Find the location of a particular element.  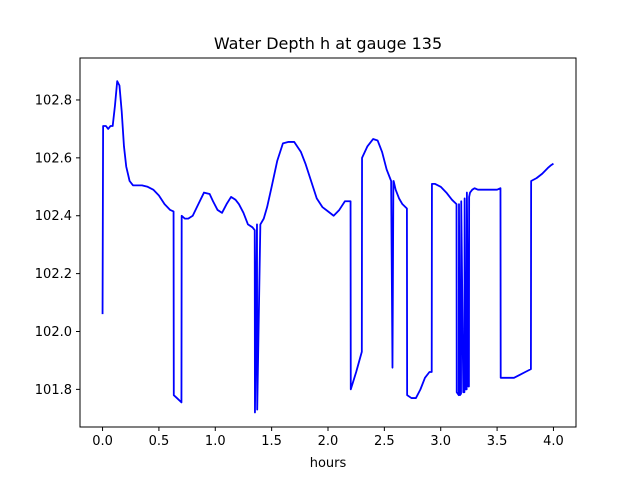

x-tick-label: 1.5 is located at coordinates (271, 441).